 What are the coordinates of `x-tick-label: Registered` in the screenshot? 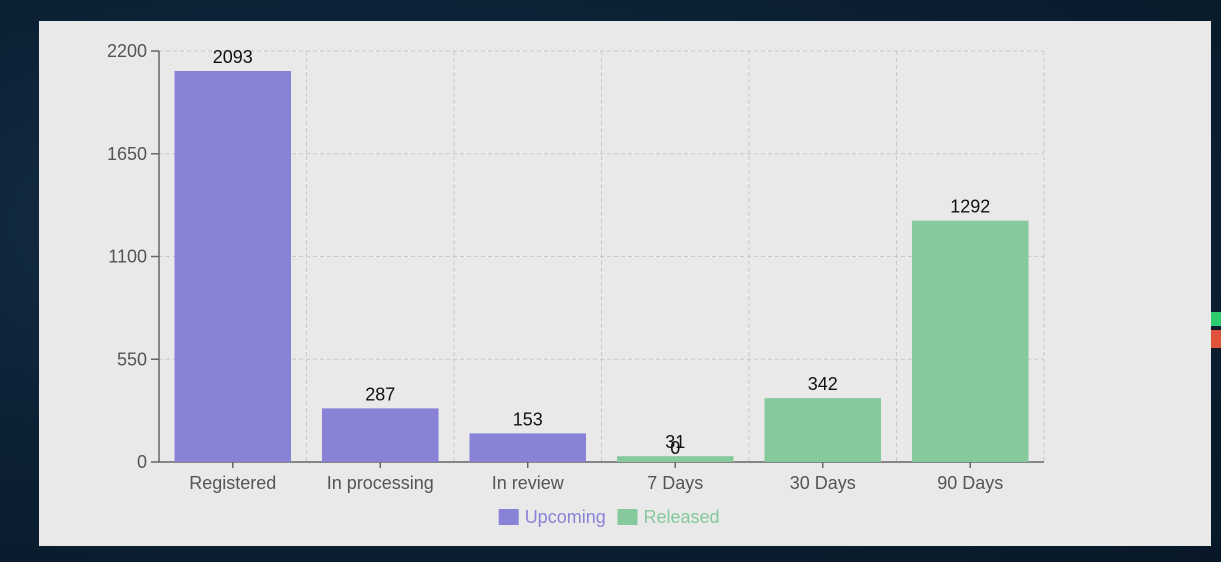 It's located at (232, 483).